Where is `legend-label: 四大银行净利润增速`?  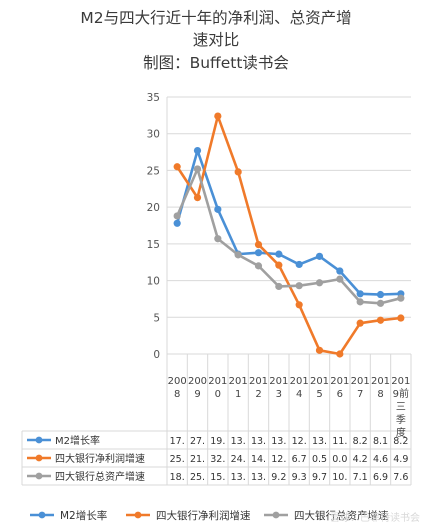
legend-label: 四大银行净利润增速 is located at coordinates (203, 515).